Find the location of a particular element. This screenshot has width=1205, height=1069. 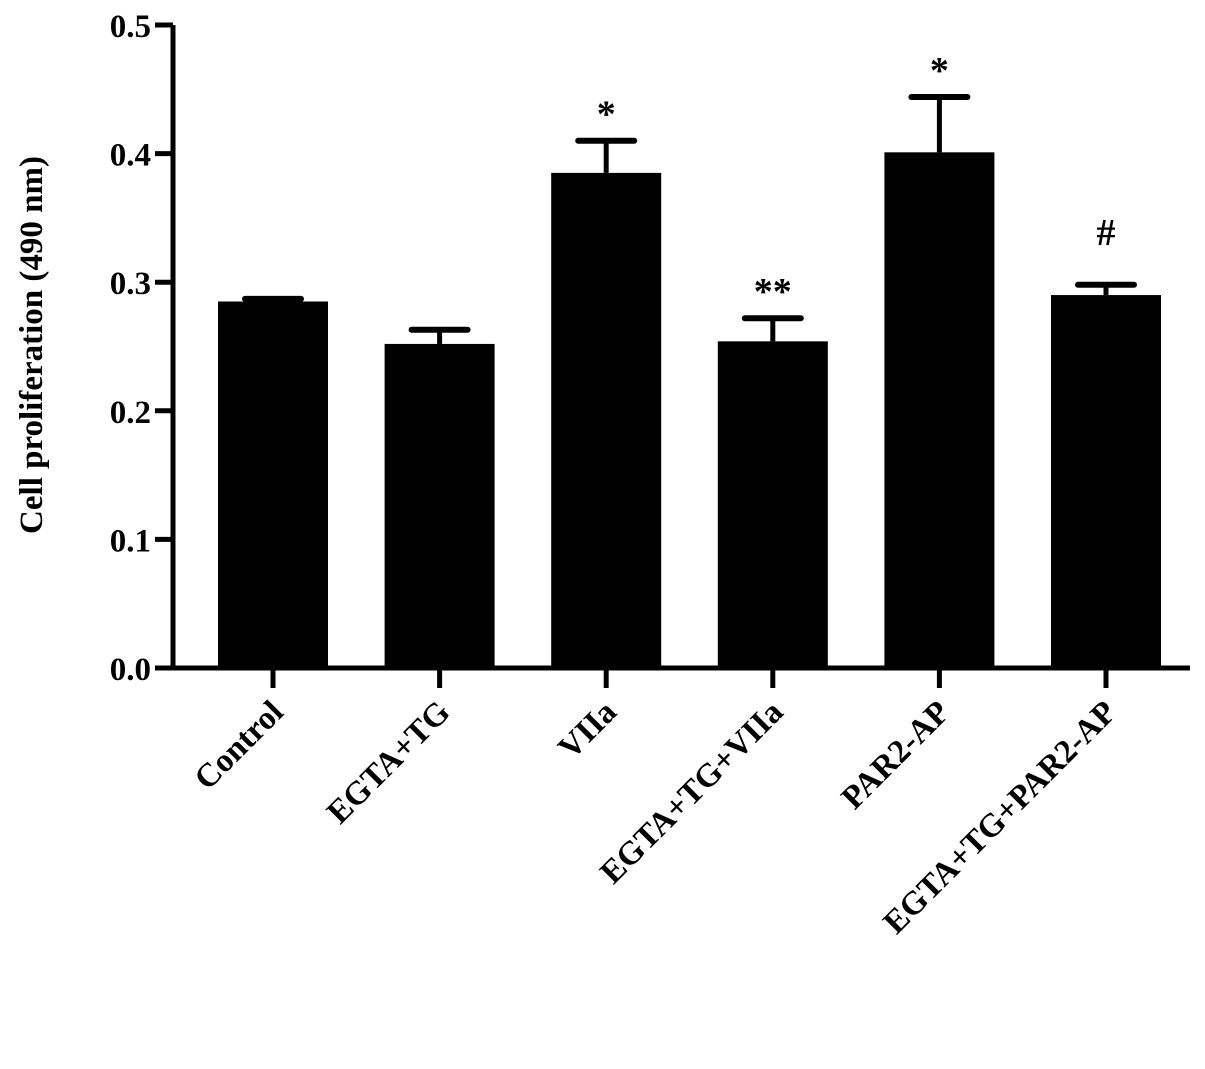

y-tick-label-0: 0.0 is located at coordinates (130, 670).